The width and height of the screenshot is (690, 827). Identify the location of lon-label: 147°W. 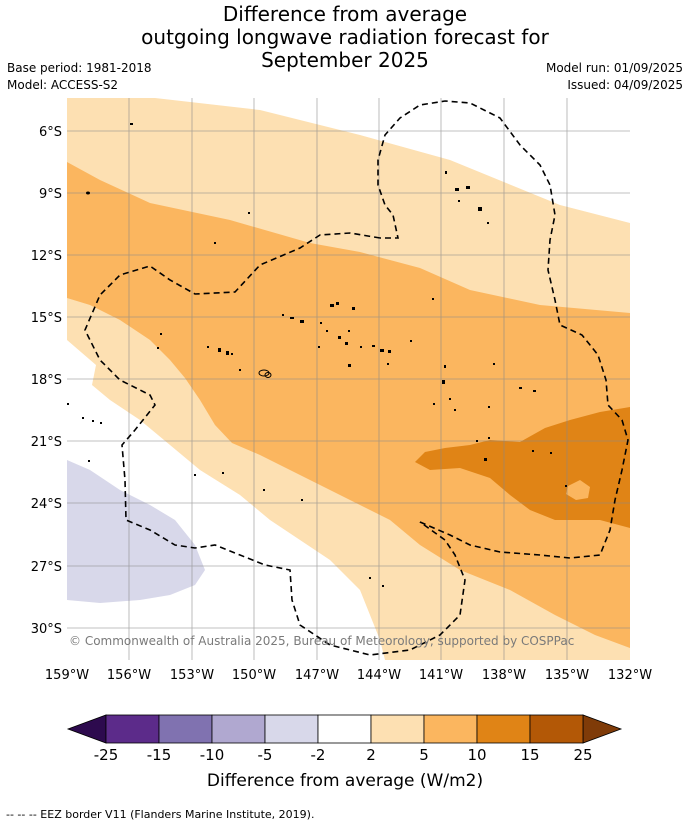
(317, 675).